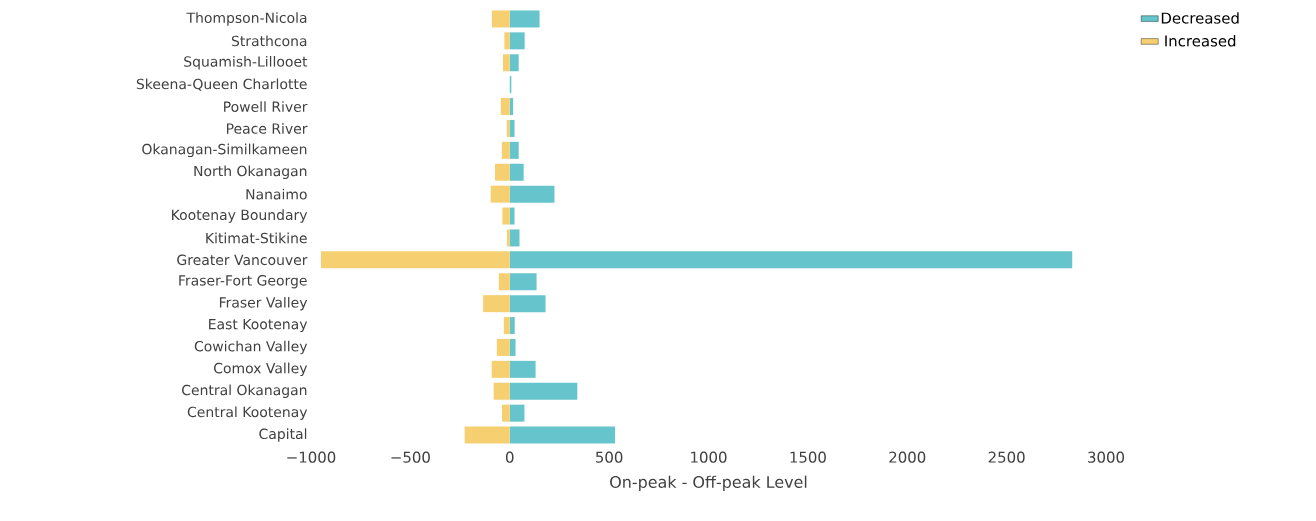  I want to click on y-tick-label: Thompson-Nicola, so click(246, 19).